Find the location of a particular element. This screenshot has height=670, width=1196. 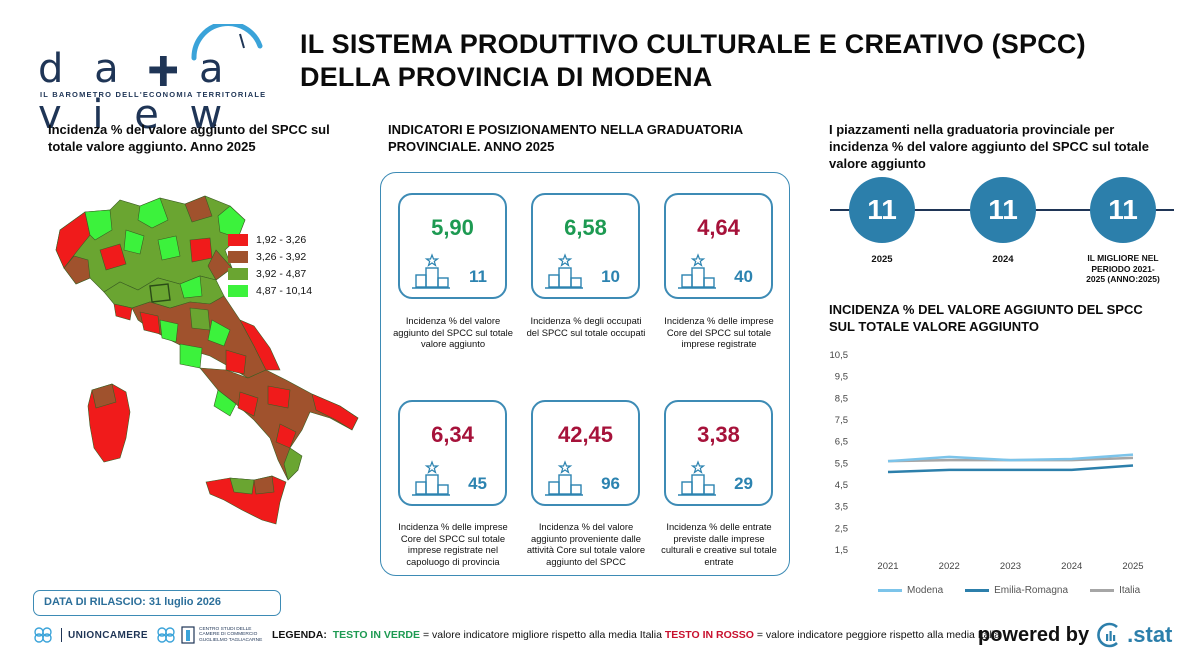

logo-word: d a a v i e w is located at coordinates (135, 92).